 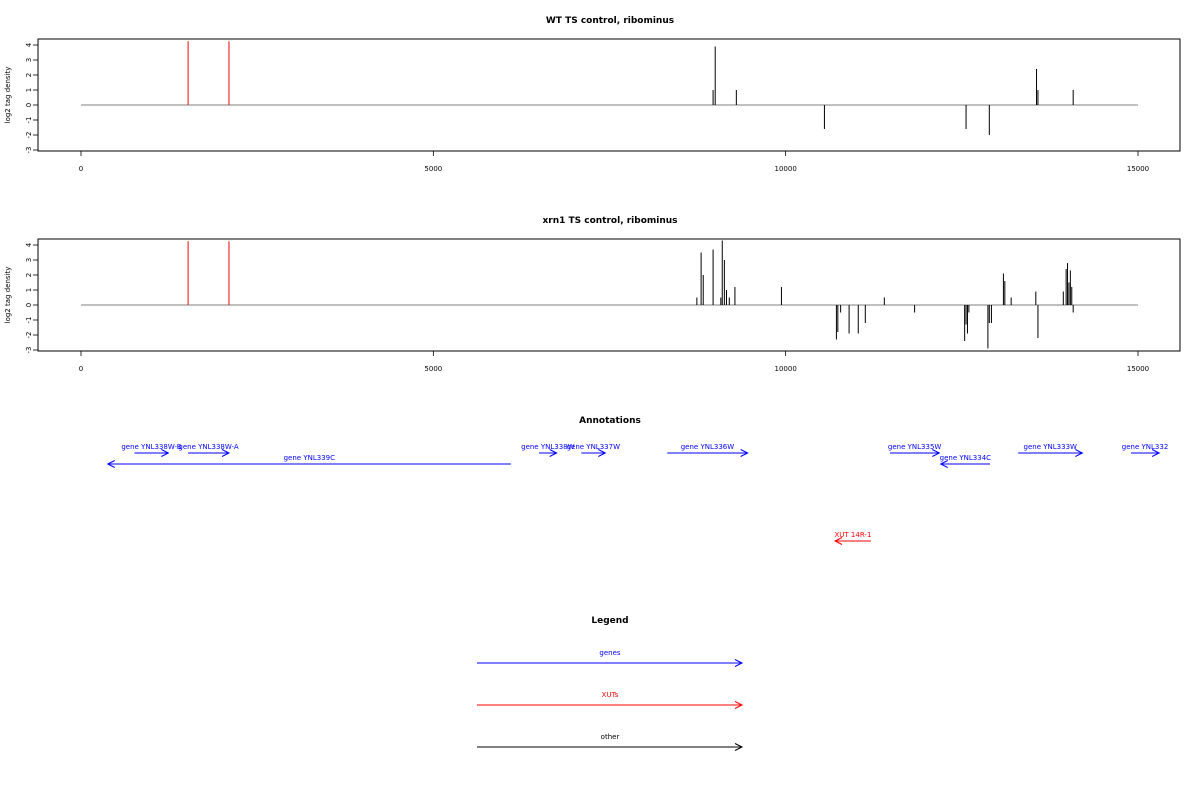 I want to click on gene-feature-label: gene YNL339C, so click(x=309, y=458).